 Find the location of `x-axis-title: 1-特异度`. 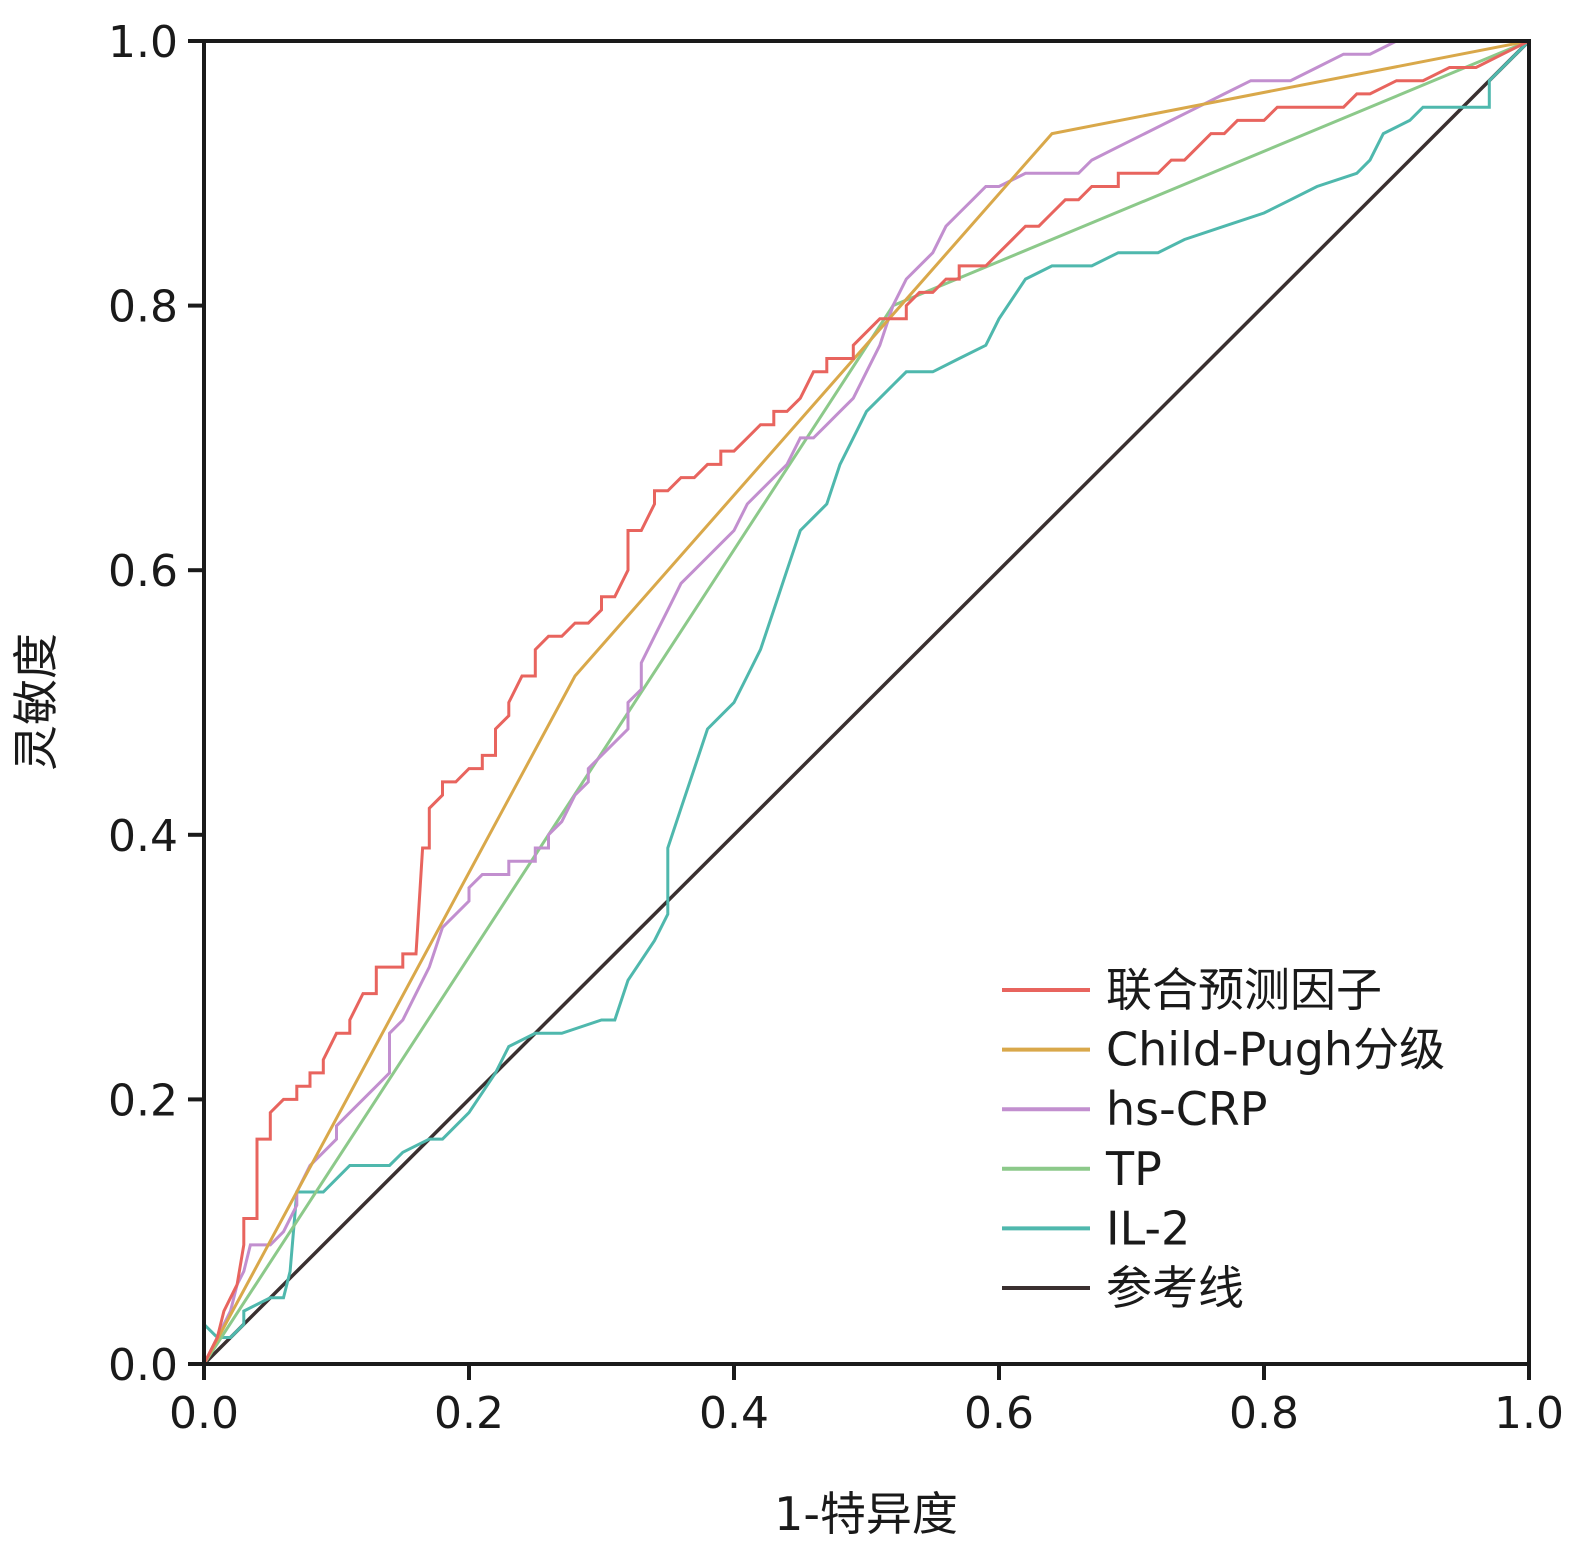

x-axis-title: 1-特异度 is located at coordinates (866, 1514).